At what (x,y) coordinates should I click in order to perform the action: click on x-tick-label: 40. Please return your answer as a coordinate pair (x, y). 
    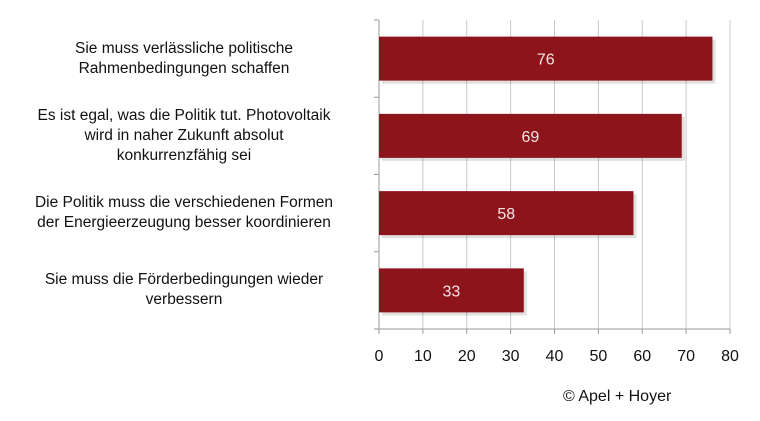
    Looking at the image, I should click on (555, 356).